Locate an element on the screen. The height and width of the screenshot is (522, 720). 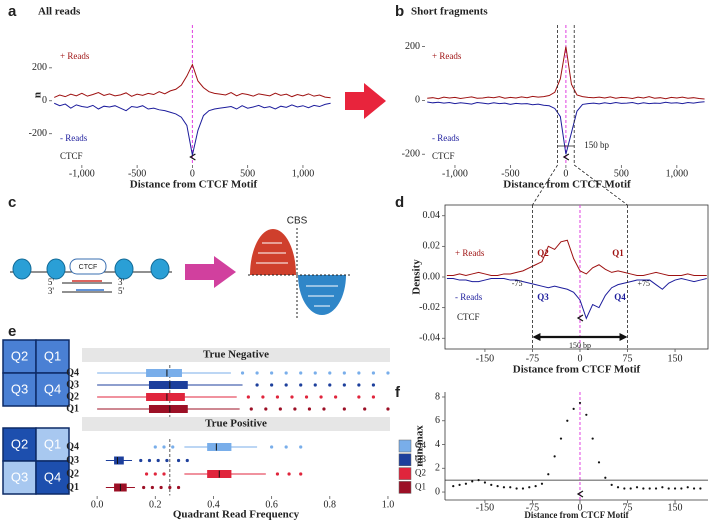
site-label: CBS is located at coordinates (297, 221).